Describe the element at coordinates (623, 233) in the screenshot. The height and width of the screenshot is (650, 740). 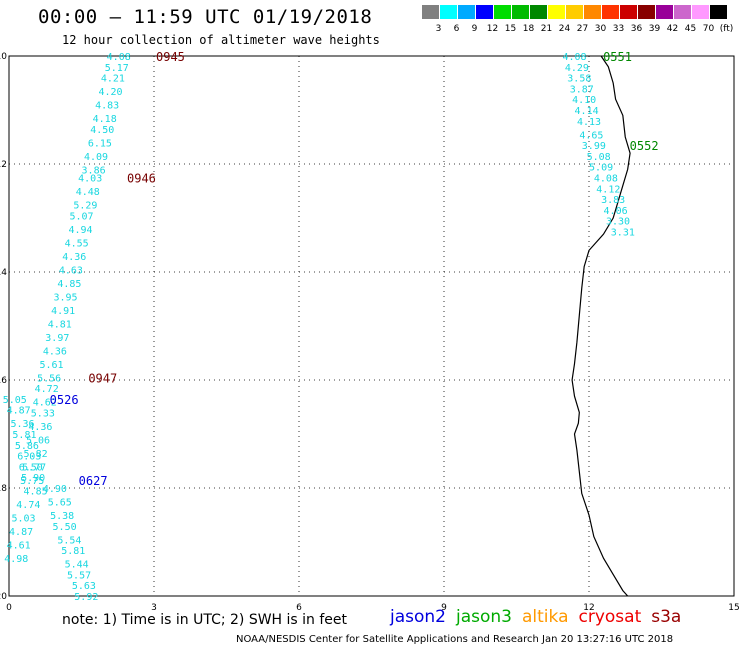
I see `wave-height-label: 3.31` at that location.